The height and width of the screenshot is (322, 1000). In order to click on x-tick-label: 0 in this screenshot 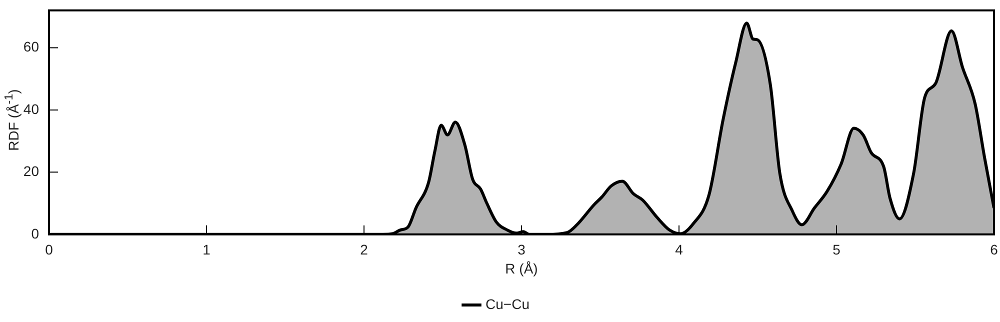, I will do `click(49, 250)`.